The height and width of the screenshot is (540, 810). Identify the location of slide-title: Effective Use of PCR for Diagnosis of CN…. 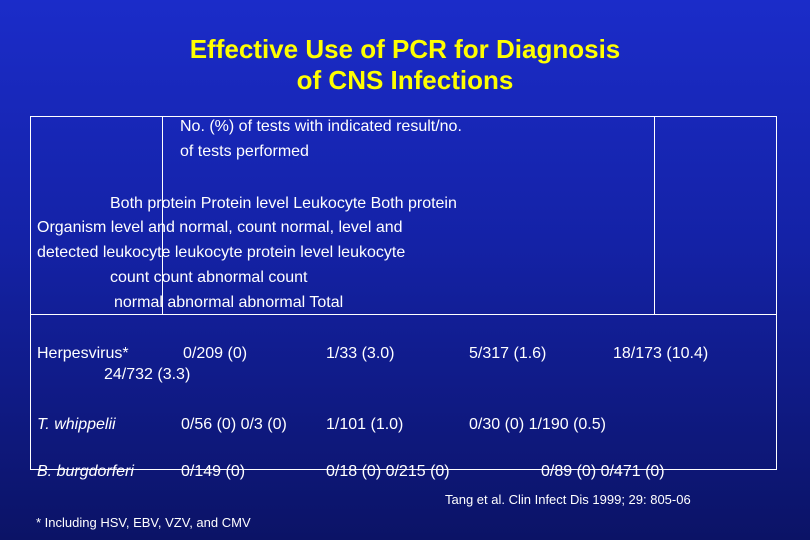
(405, 65).